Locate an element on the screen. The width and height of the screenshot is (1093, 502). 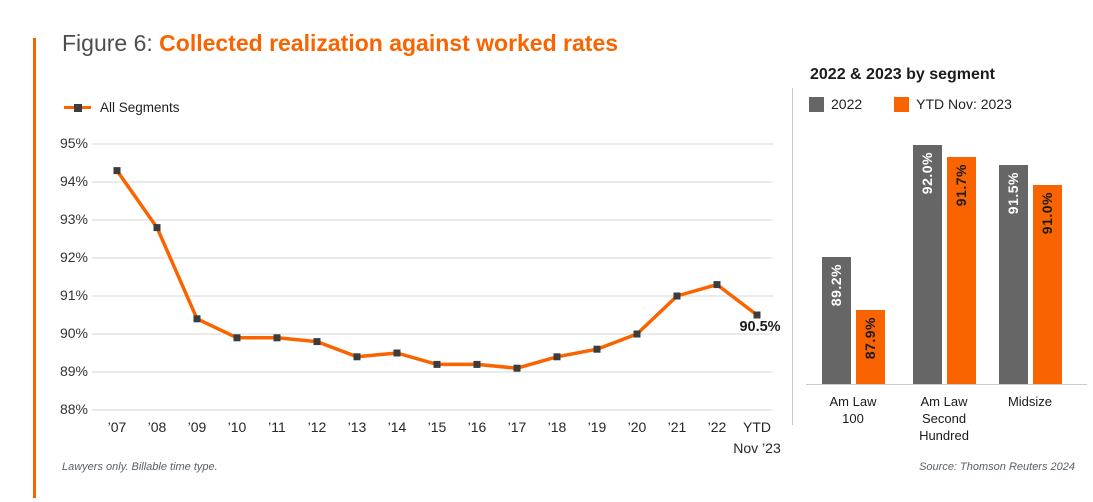
x-axis-tick-label: ’19 is located at coordinates (597, 427).